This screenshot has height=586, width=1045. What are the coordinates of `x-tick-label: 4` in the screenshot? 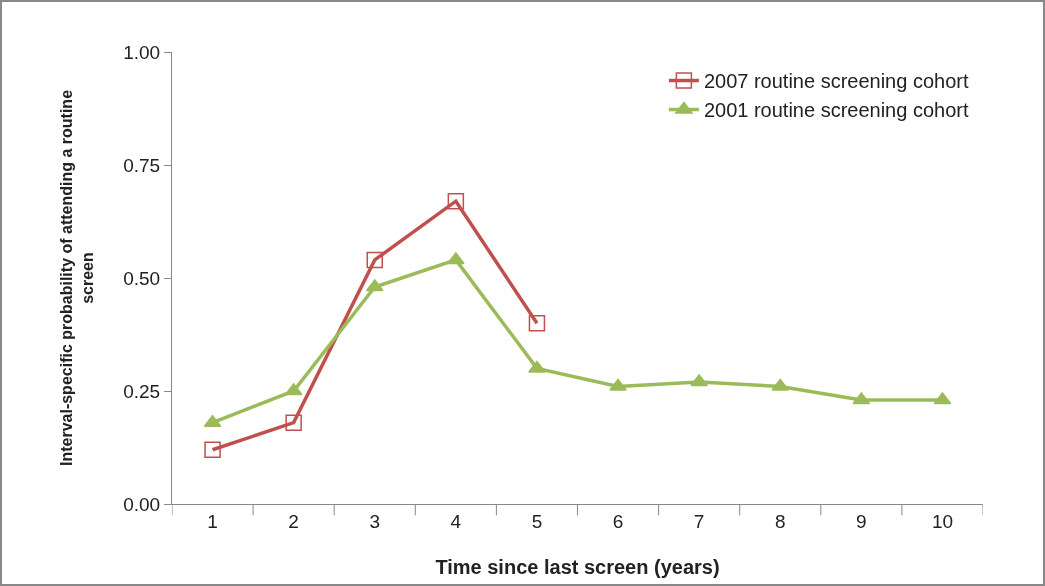 It's located at (456, 521).